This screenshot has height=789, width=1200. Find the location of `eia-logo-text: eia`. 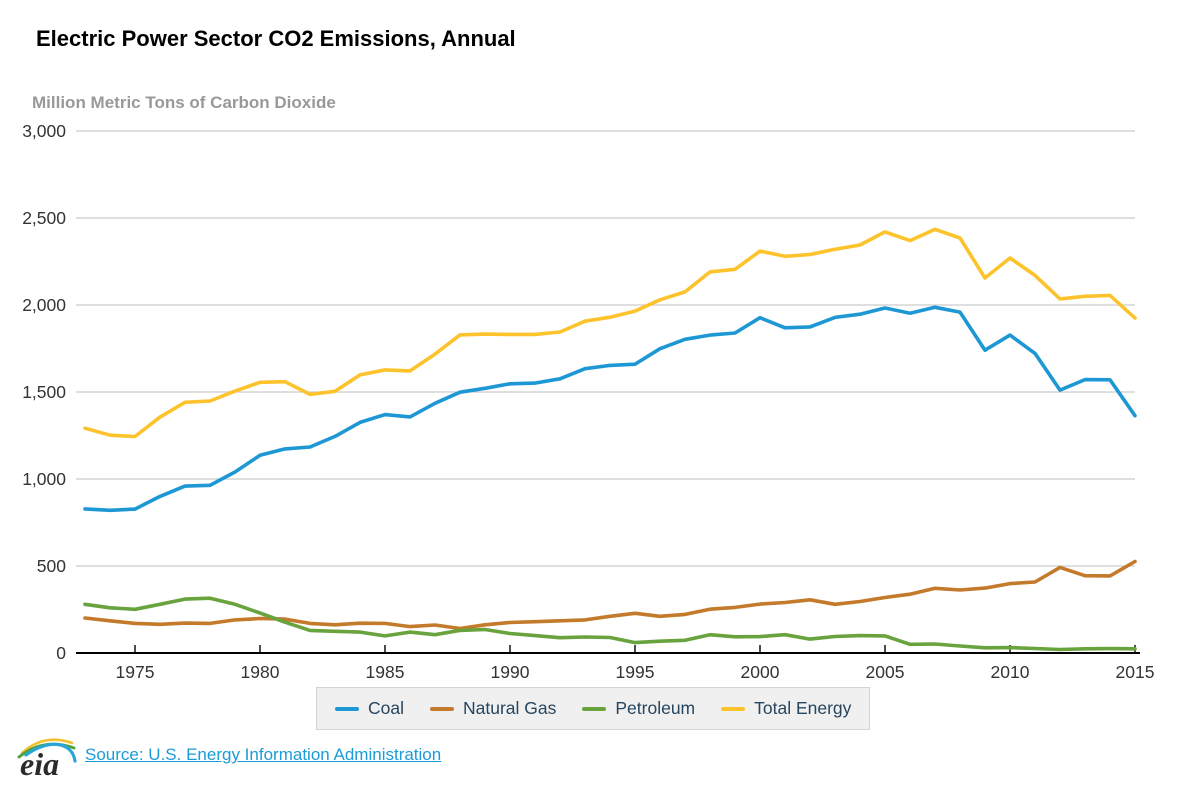

eia-logo-text: eia is located at coordinates (39, 764).